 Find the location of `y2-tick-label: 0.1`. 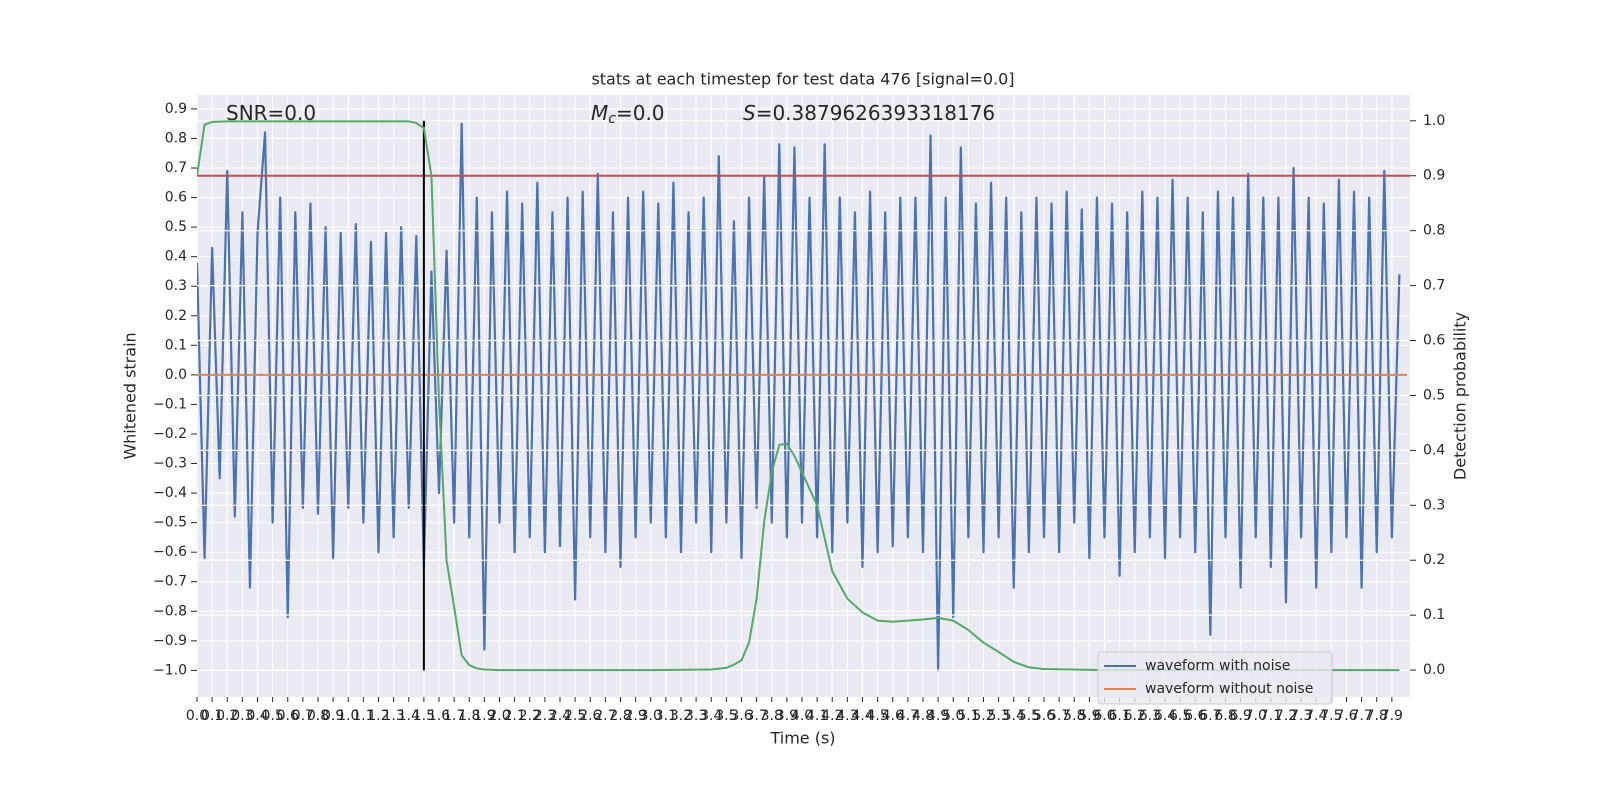

y2-tick-label: 0.1 is located at coordinates (1434, 615).